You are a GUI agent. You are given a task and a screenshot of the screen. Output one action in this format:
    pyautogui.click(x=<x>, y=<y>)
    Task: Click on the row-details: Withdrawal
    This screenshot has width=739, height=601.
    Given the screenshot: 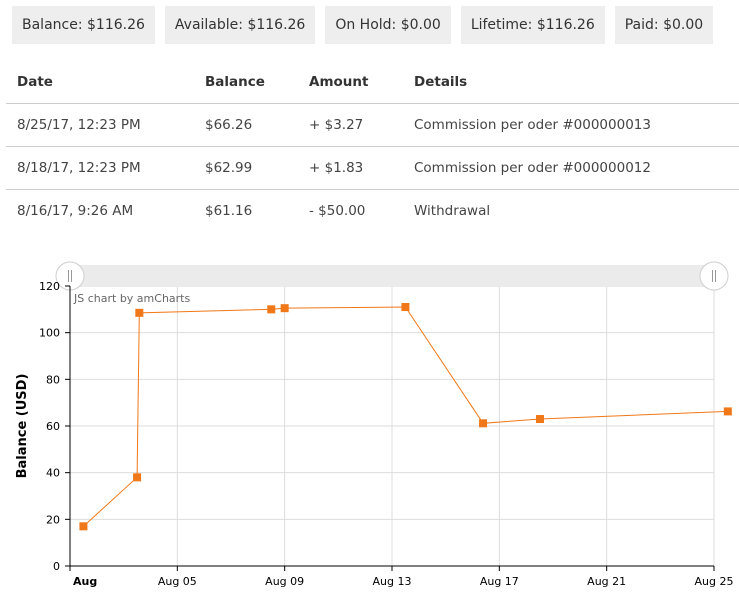 What is the action you would take?
    pyautogui.click(x=452, y=211)
    